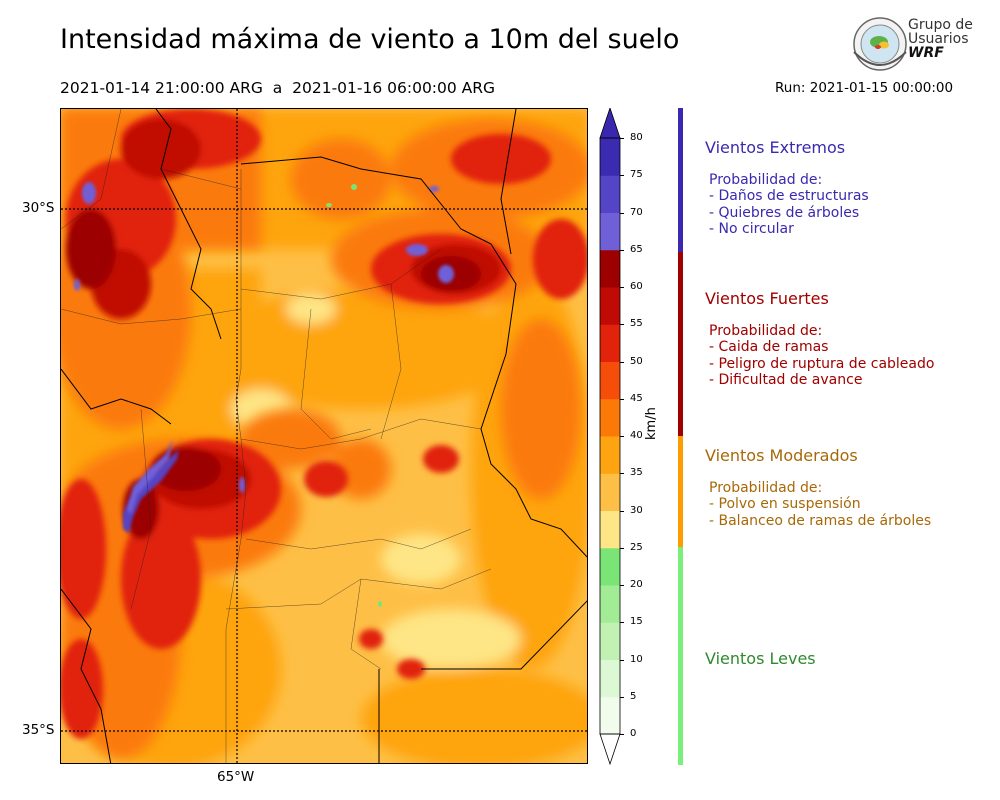 Image resolution: width=1000 pixels, height=800 pixels. What do you see at coordinates (636, 324) in the screenshot?
I see `colorbar-tick-label: 55` at bounding box center [636, 324].